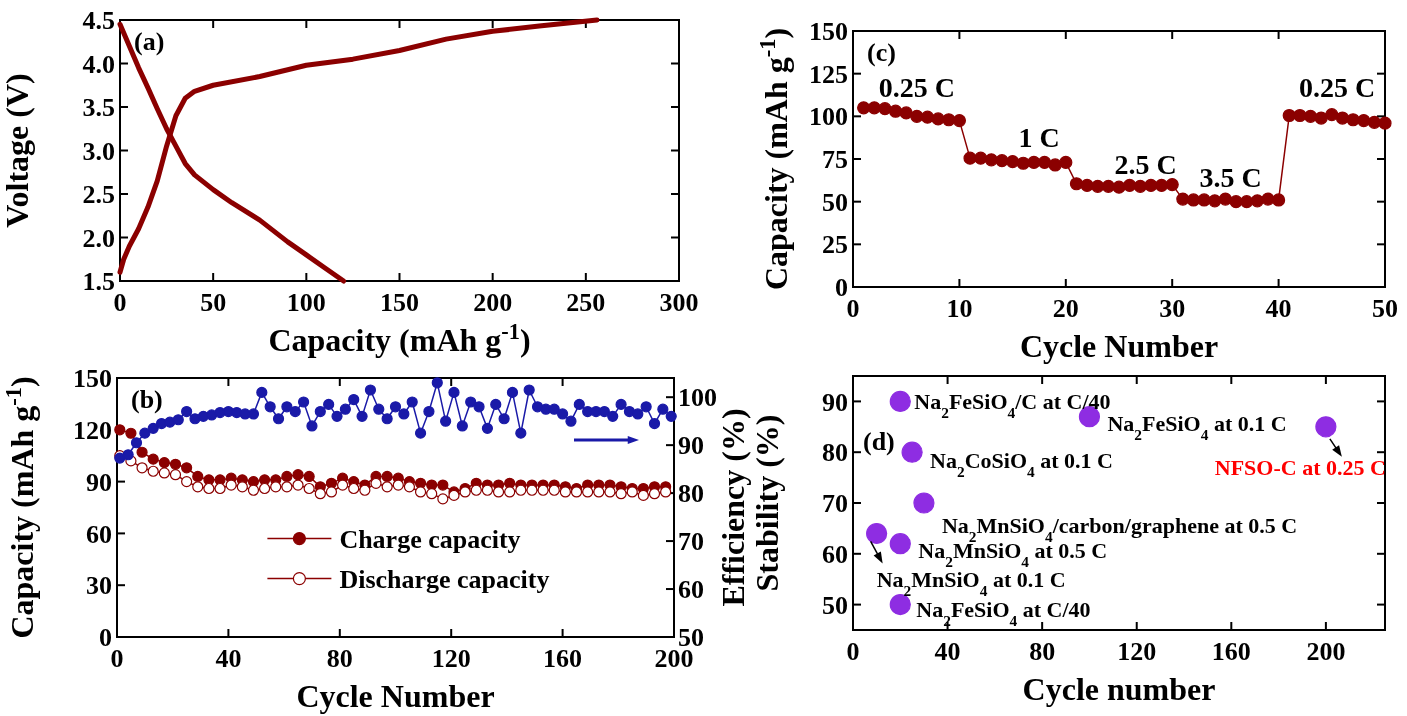 This screenshot has width=1407, height=716. Describe the element at coordinates (493, 302) in the screenshot. I see `x-tick-label: 200` at that location.